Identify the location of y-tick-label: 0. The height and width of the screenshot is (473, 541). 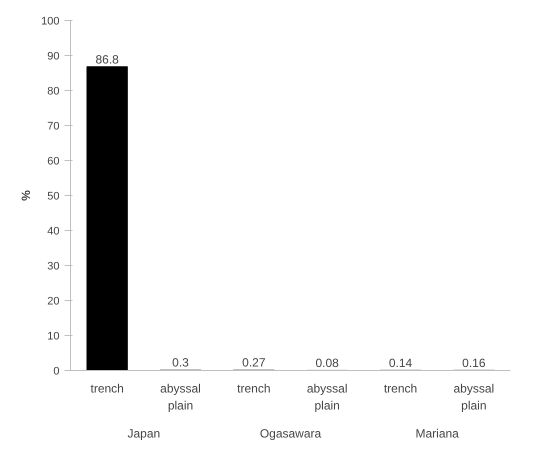
(56, 372).